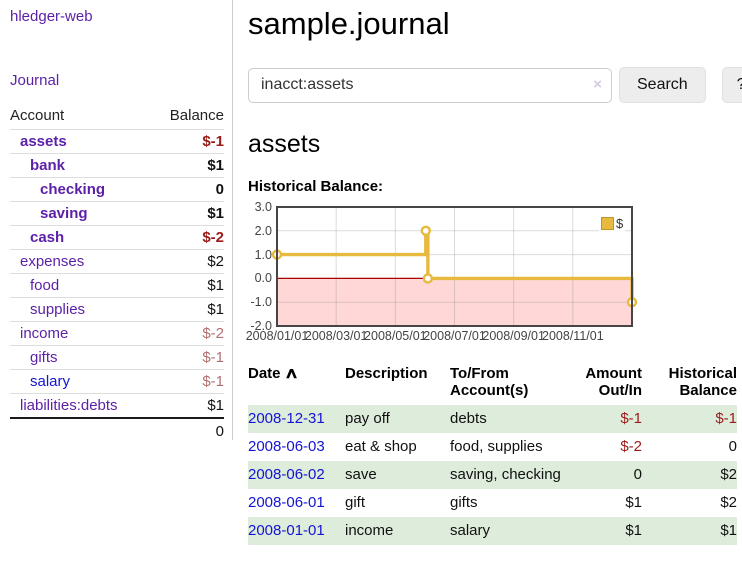 Image resolution: width=742 pixels, height=582 pixels. I want to click on legend-swatch-icon, so click(607, 223).